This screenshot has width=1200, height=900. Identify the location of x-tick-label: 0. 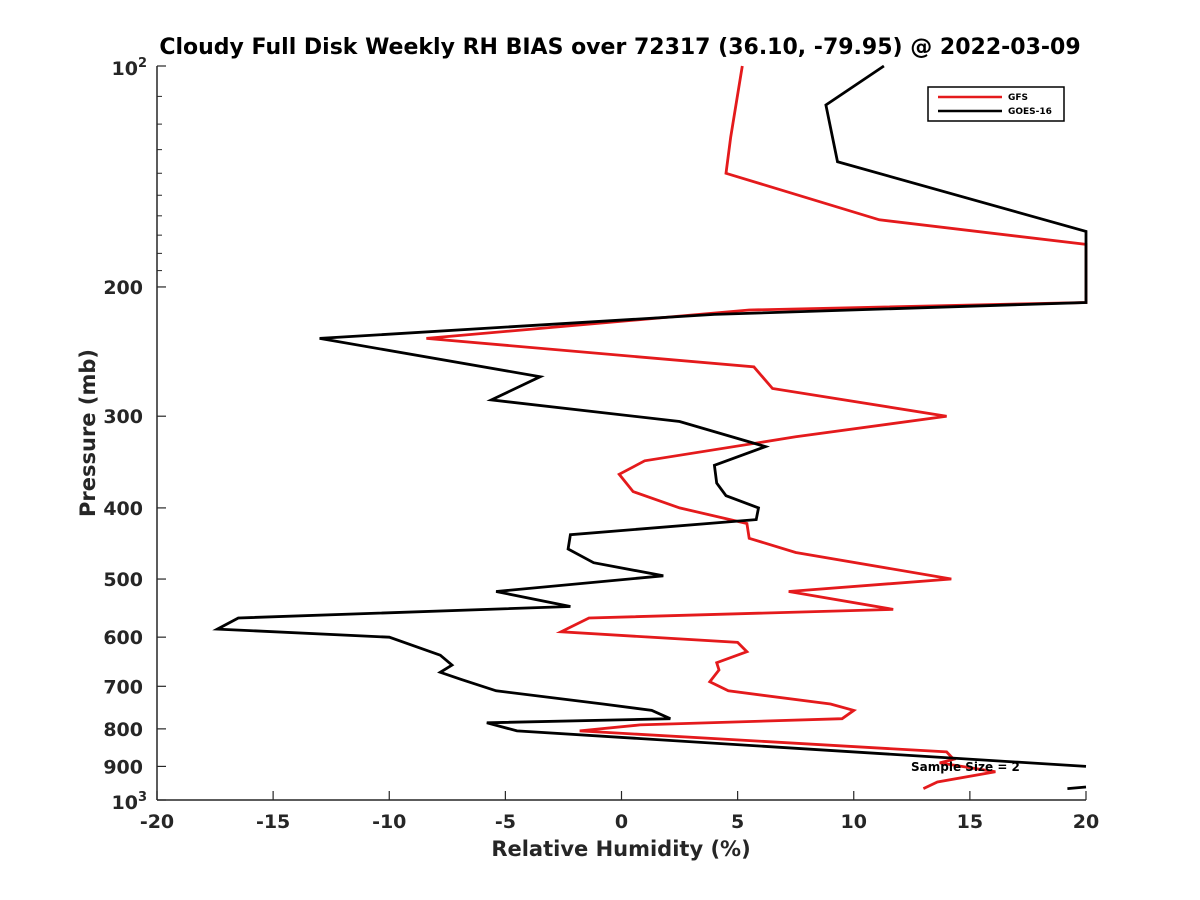
(621, 822).